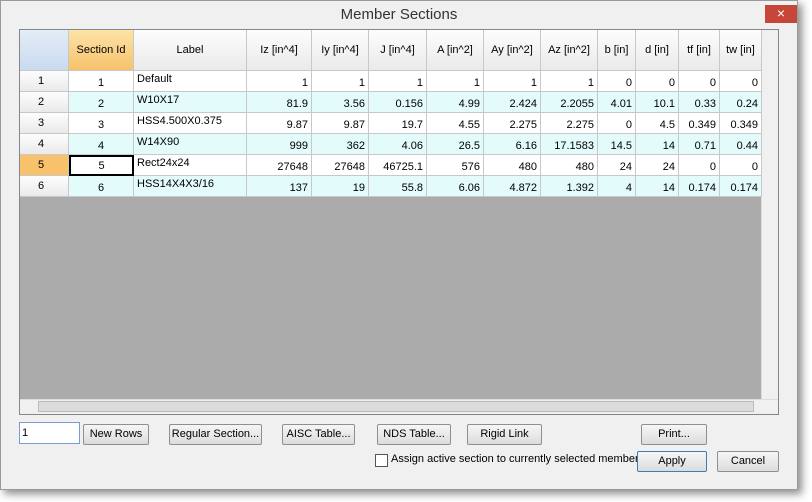 The image size is (812, 502). I want to click on table-cell: 46725.1, so click(398, 165).